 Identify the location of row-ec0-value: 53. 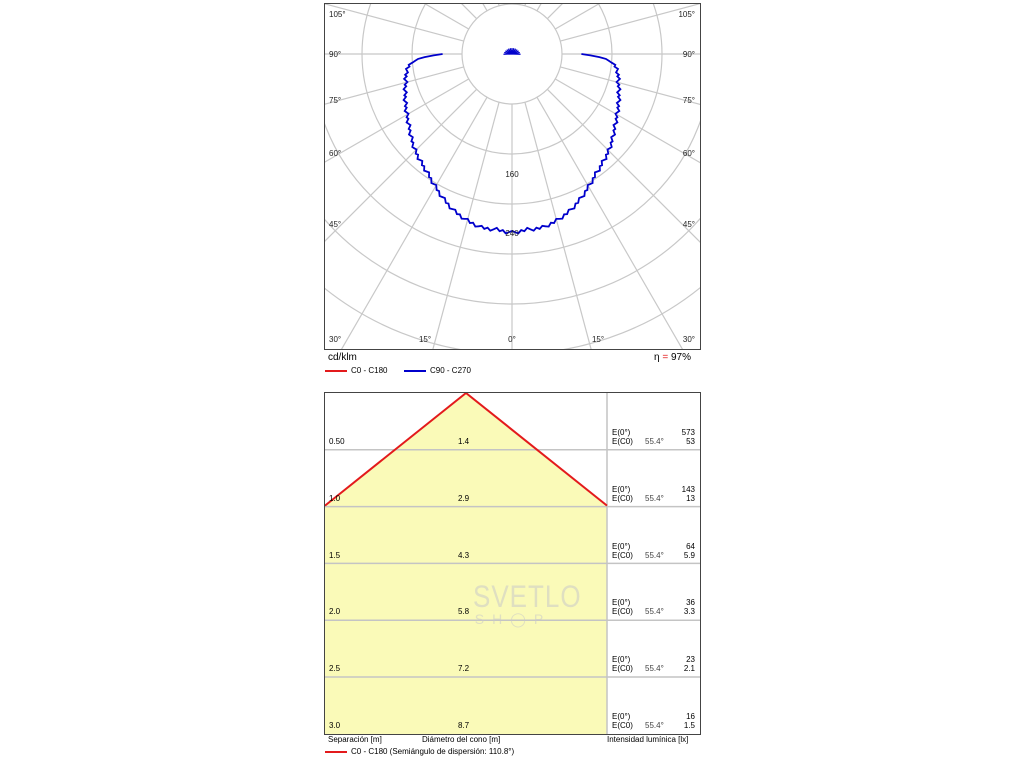
(690, 441).